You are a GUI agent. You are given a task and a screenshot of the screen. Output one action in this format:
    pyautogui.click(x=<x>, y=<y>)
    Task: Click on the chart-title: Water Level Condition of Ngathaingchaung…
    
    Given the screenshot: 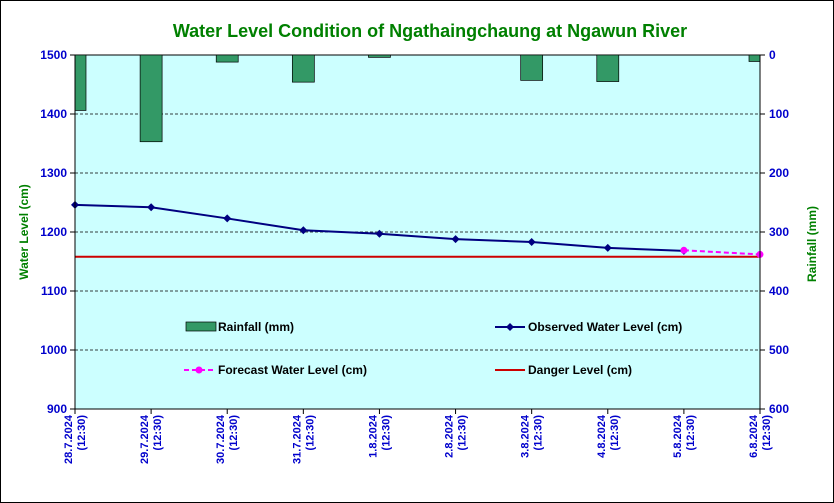 What is the action you would take?
    pyautogui.click(x=430, y=31)
    